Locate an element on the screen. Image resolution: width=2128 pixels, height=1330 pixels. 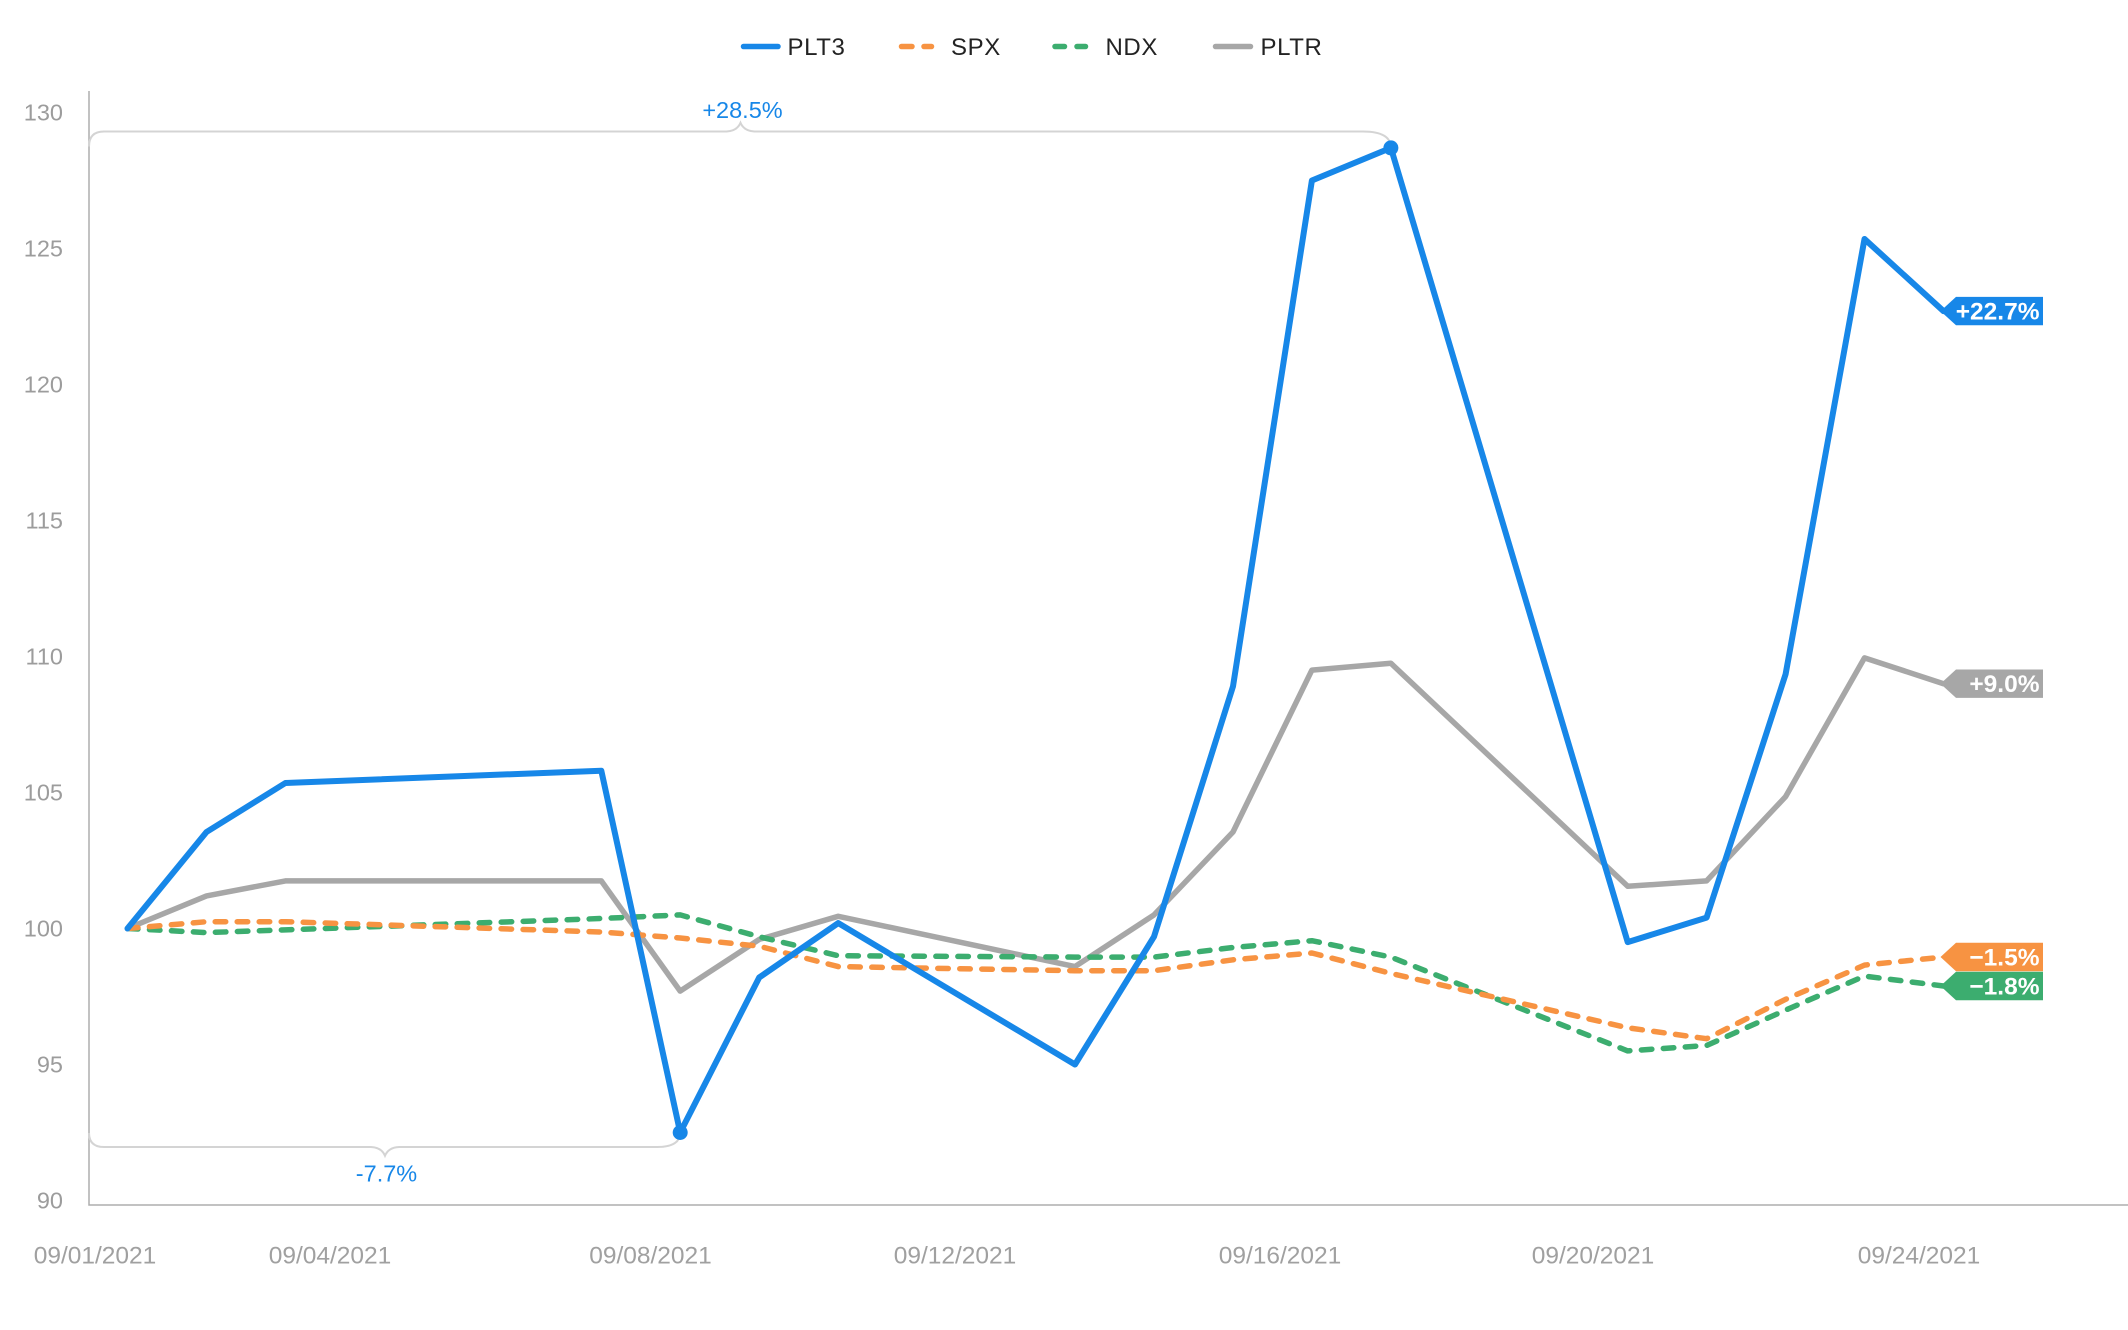
svg-text: 90 is located at coordinates (50, 1201).